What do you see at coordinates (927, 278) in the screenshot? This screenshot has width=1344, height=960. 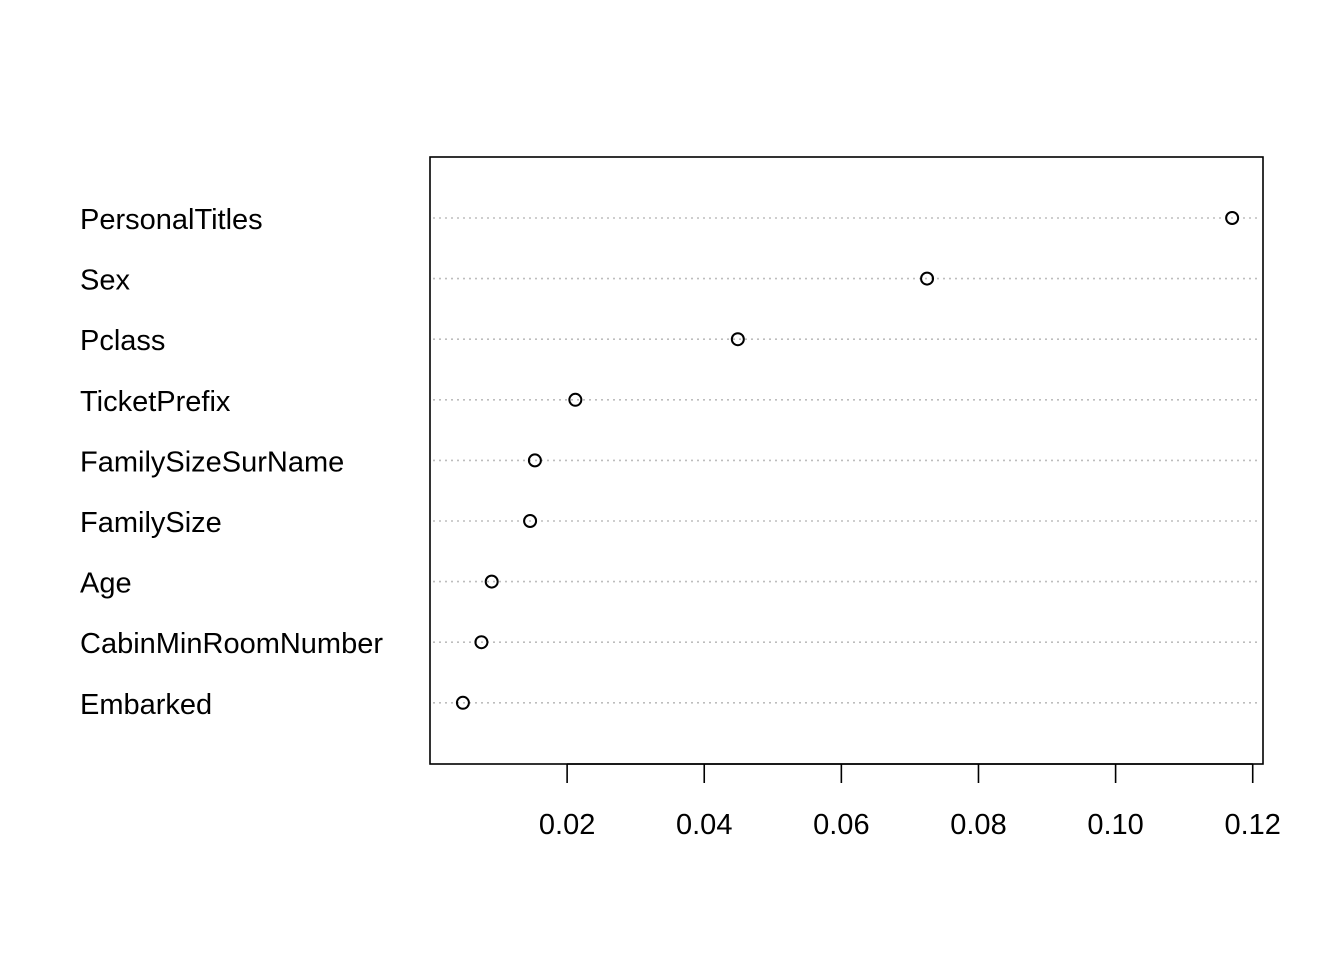 I see `data-point-sex` at bounding box center [927, 278].